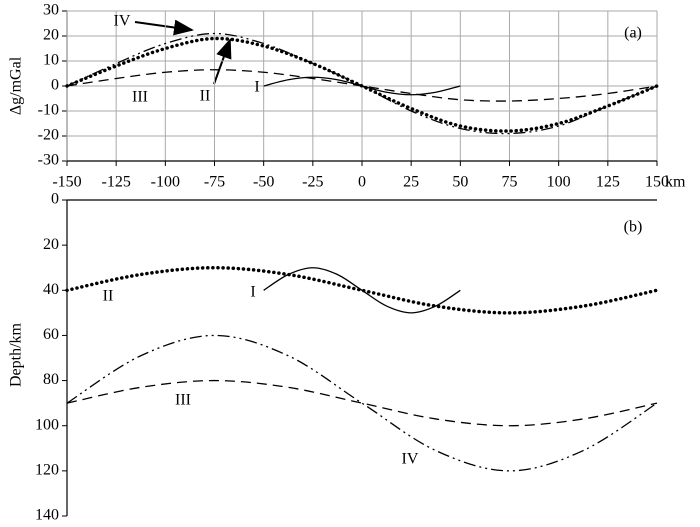 Image resolution: width=700 pixels, height=527 pixels. What do you see at coordinates (510, 182) in the screenshot?
I see `x-tick-label: 75` at bounding box center [510, 182].